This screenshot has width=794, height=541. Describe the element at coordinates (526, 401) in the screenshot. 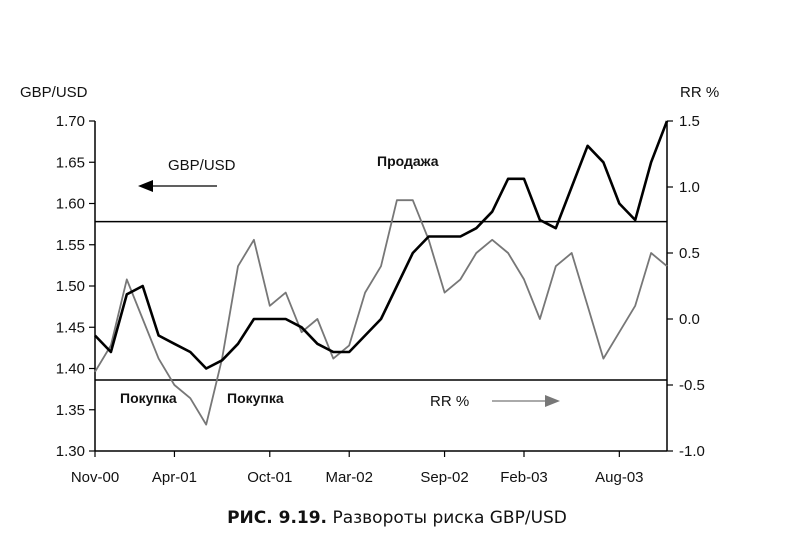

I see `right-arrow-icon` at that location.